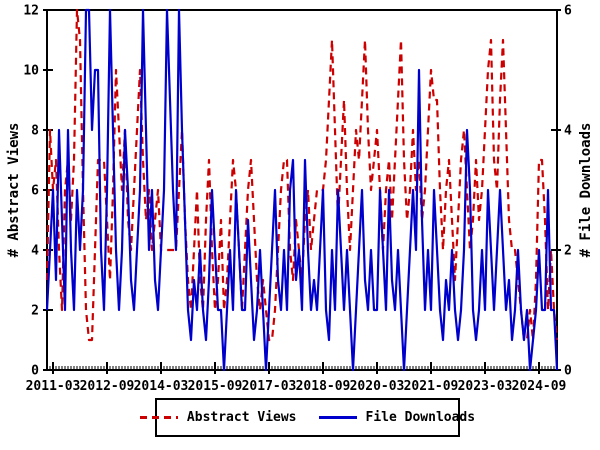 This screenshot has height=450, width=600. Describe the element at coordinates (14, 190) in the screenshot. I see `y-axis-label-left: # Abstract Views` at that location.